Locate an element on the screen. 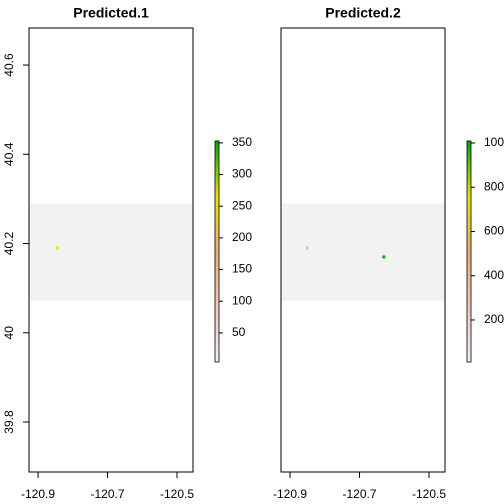 This screenshot has height=504, width=504. legend-tick-label: 50 is located at coordinates (239, 332).